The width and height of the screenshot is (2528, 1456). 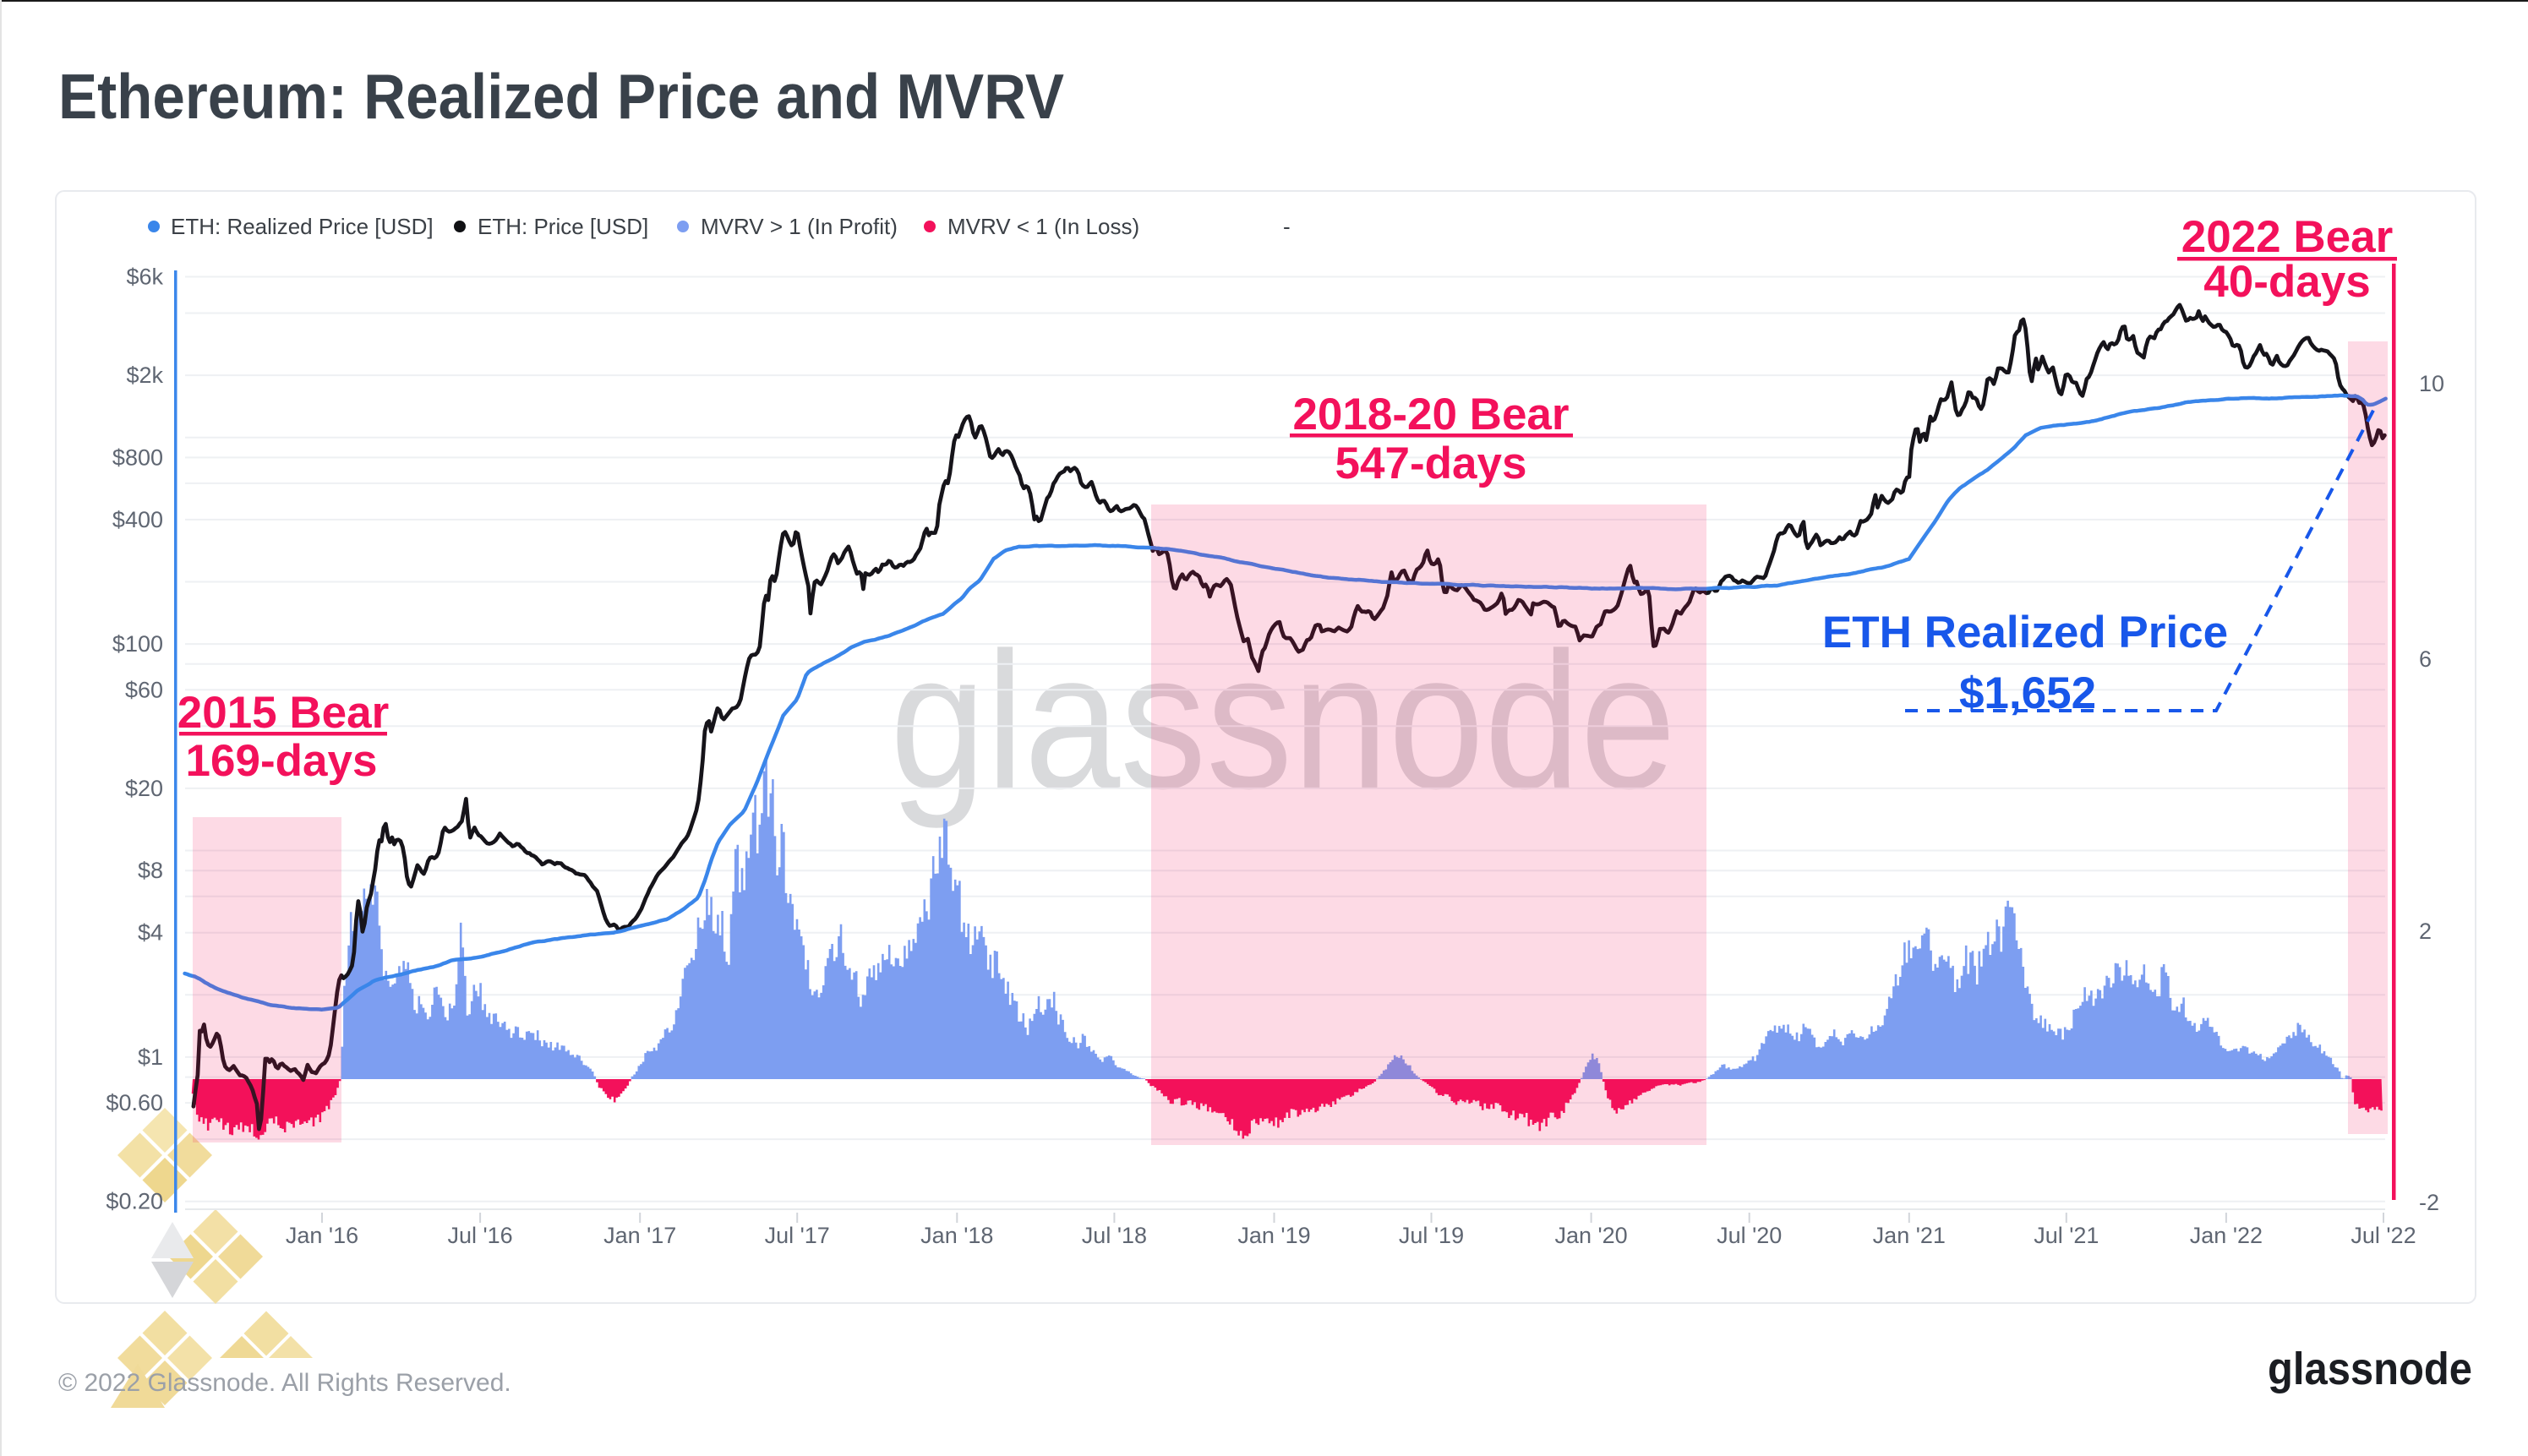 I want to click on svg-text: Jul '17, so click(x=797, y=1235).